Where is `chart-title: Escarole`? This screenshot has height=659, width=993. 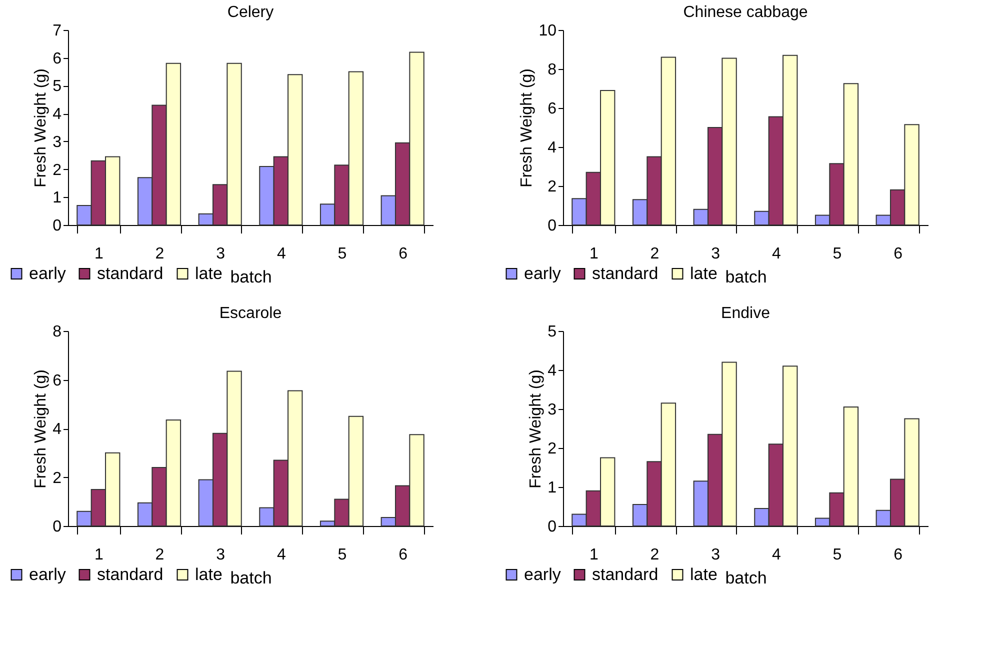
chart-title: Escarole is located at coordinates (250, 313).